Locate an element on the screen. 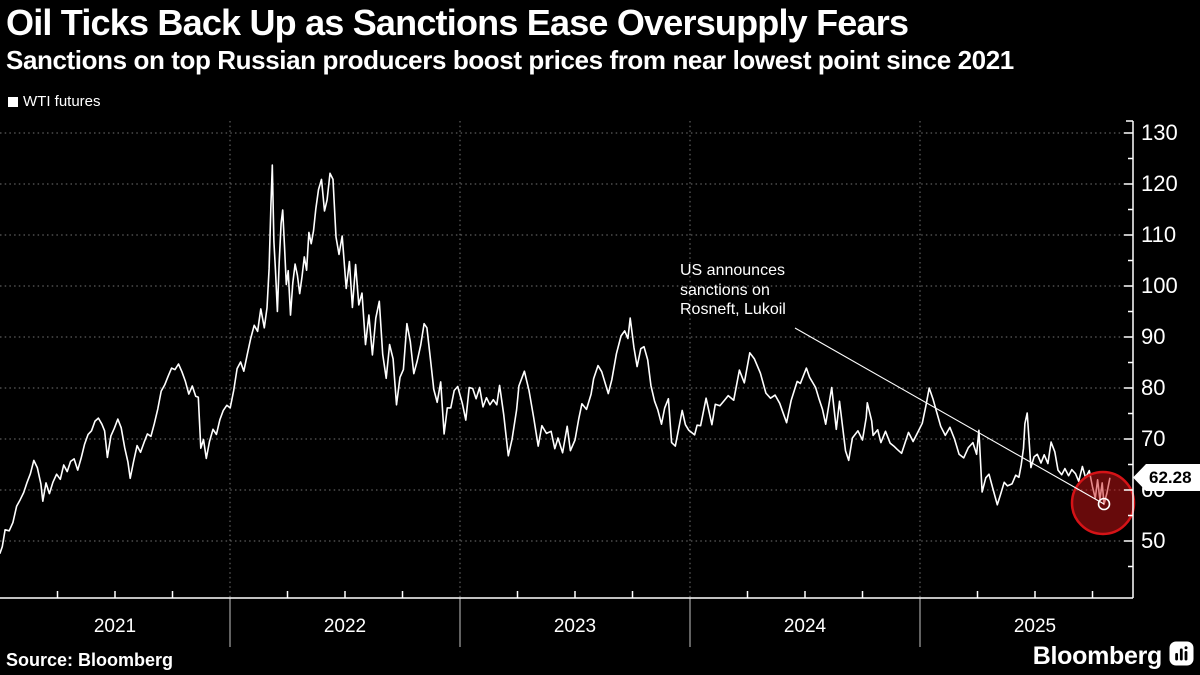 The image size is (1200, 675). bloomberg-wordmark: Bloomberg is located at coordinates (1097, 655).